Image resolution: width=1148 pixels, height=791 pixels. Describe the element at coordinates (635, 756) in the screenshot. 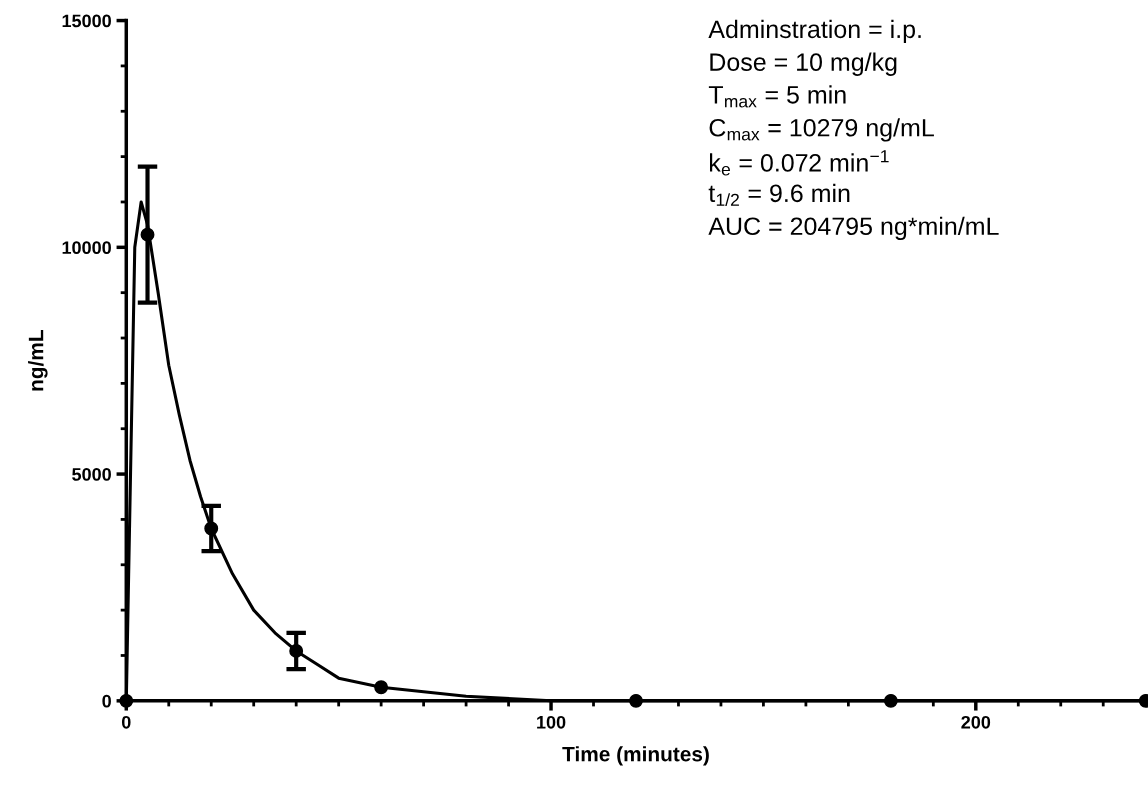

I see `x-axis-title: Time (minutes)` at that location.